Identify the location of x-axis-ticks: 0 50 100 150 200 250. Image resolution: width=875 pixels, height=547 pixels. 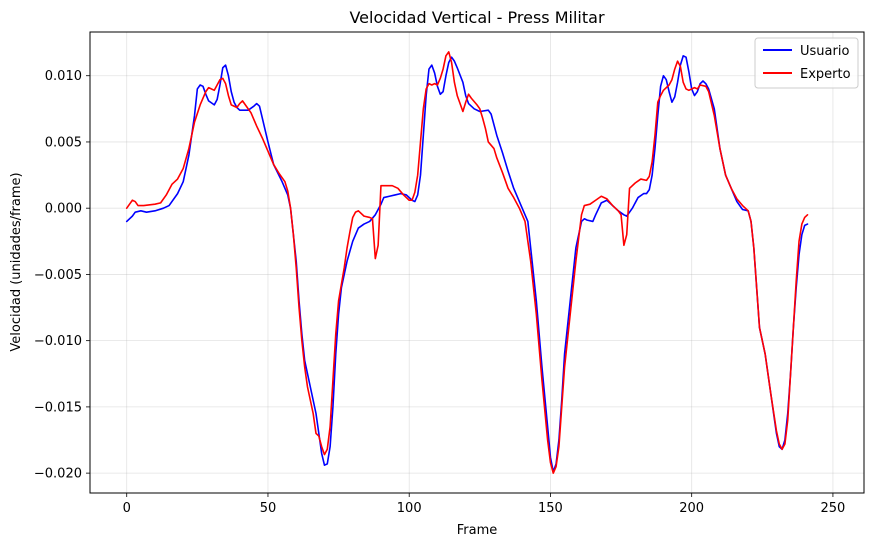
(484, 504).